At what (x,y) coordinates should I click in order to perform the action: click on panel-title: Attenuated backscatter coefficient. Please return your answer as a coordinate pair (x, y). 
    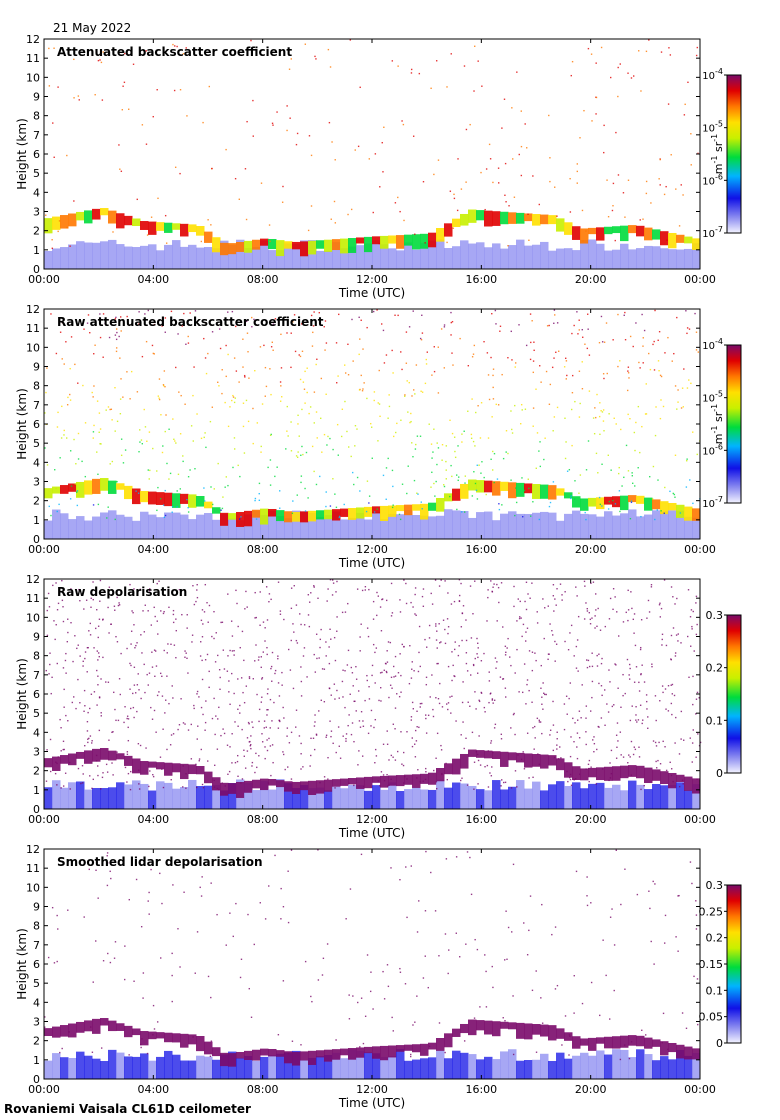
    Looking at the image, I should click on (174, 52).